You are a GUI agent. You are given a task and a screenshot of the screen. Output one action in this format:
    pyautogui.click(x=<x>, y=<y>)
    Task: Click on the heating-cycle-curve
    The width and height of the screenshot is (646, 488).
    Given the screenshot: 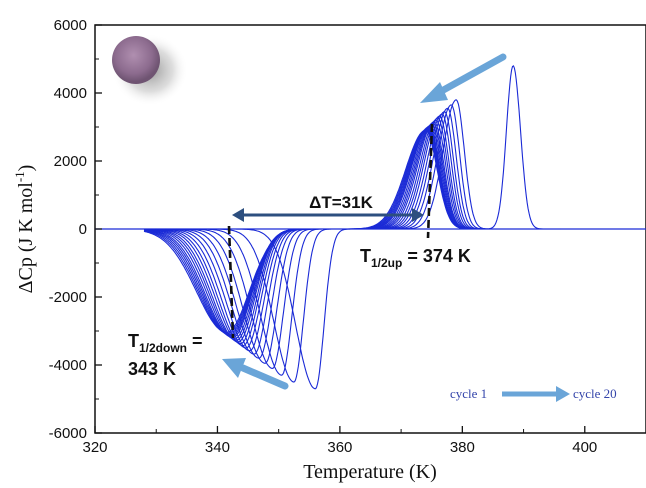 What is the action you would take?
    pyautogui.click(x=450, y=179)
    